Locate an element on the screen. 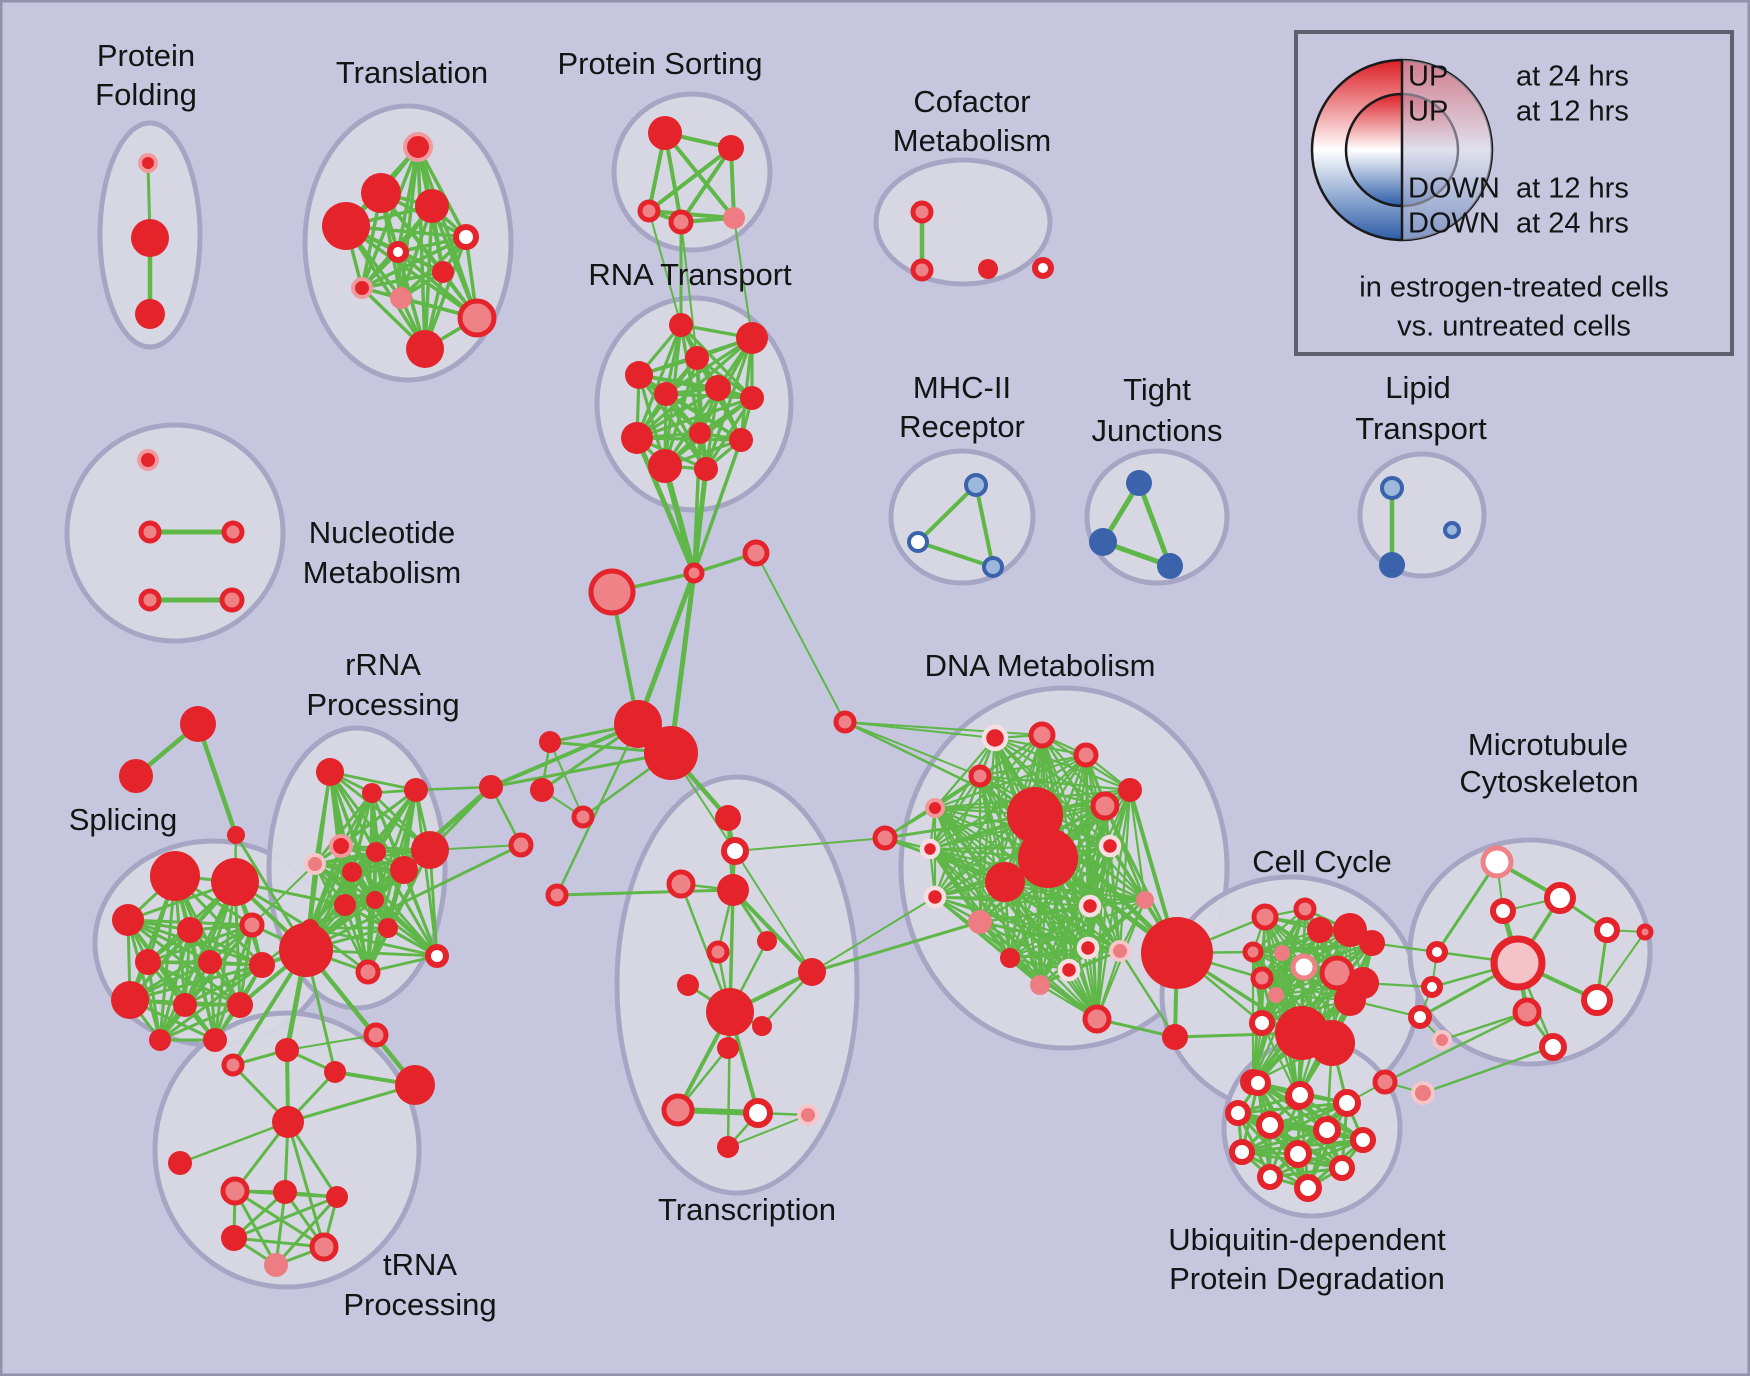 The image size is (1750, 1376). node-rrH is located at coordinates (306, 950).